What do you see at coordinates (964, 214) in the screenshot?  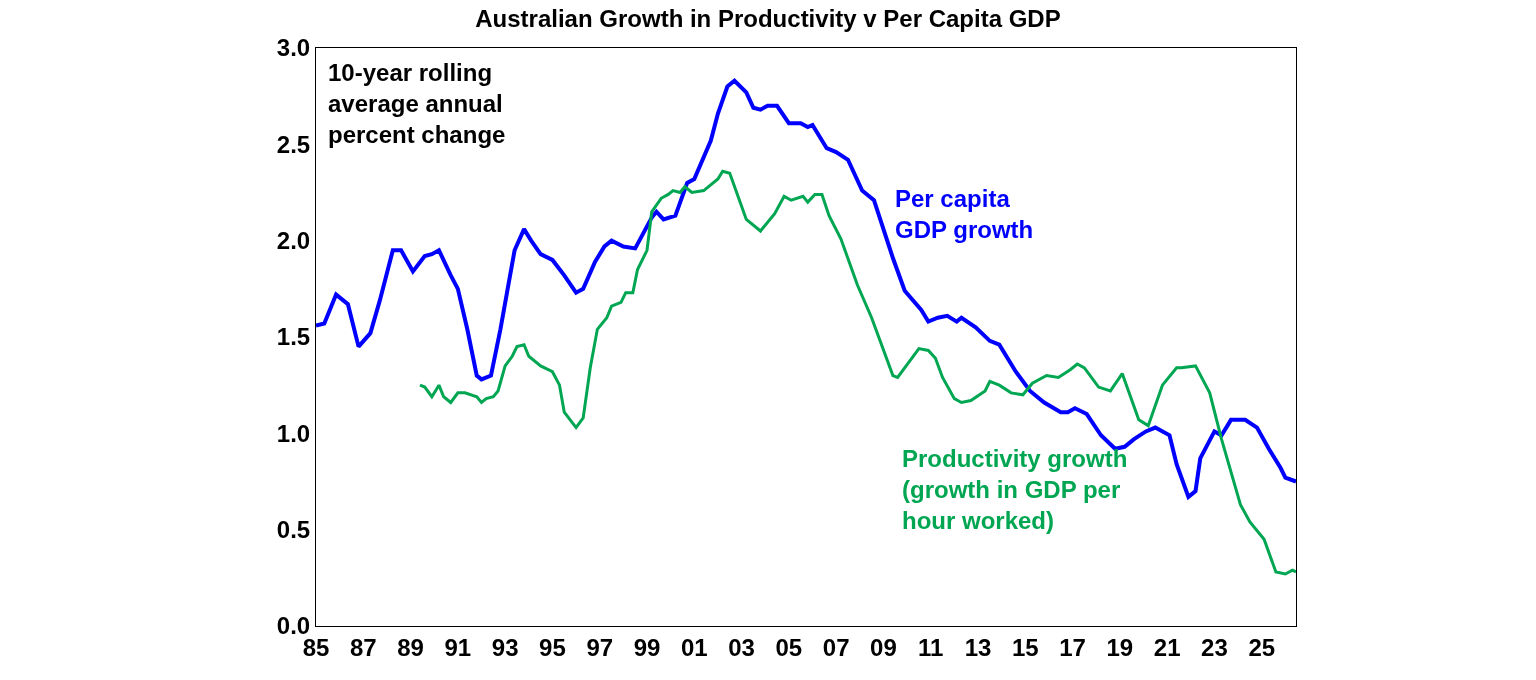 I see `series-label: Per capita GDP growth` at bounding box center [964, 214].